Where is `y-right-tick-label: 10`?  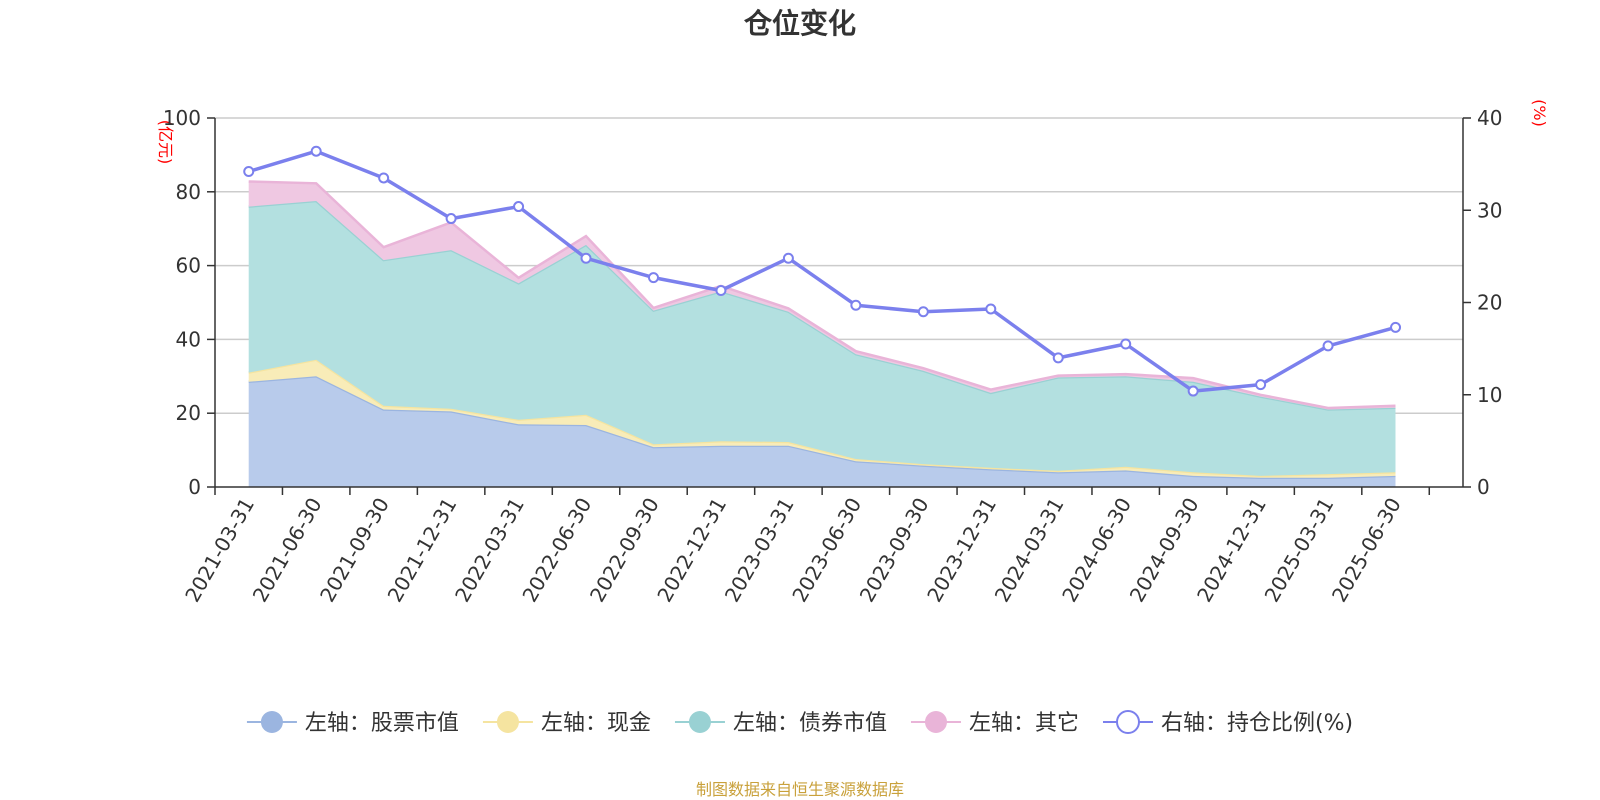
y-right-tick-label: 10 is located at coordinates (1489, 395).